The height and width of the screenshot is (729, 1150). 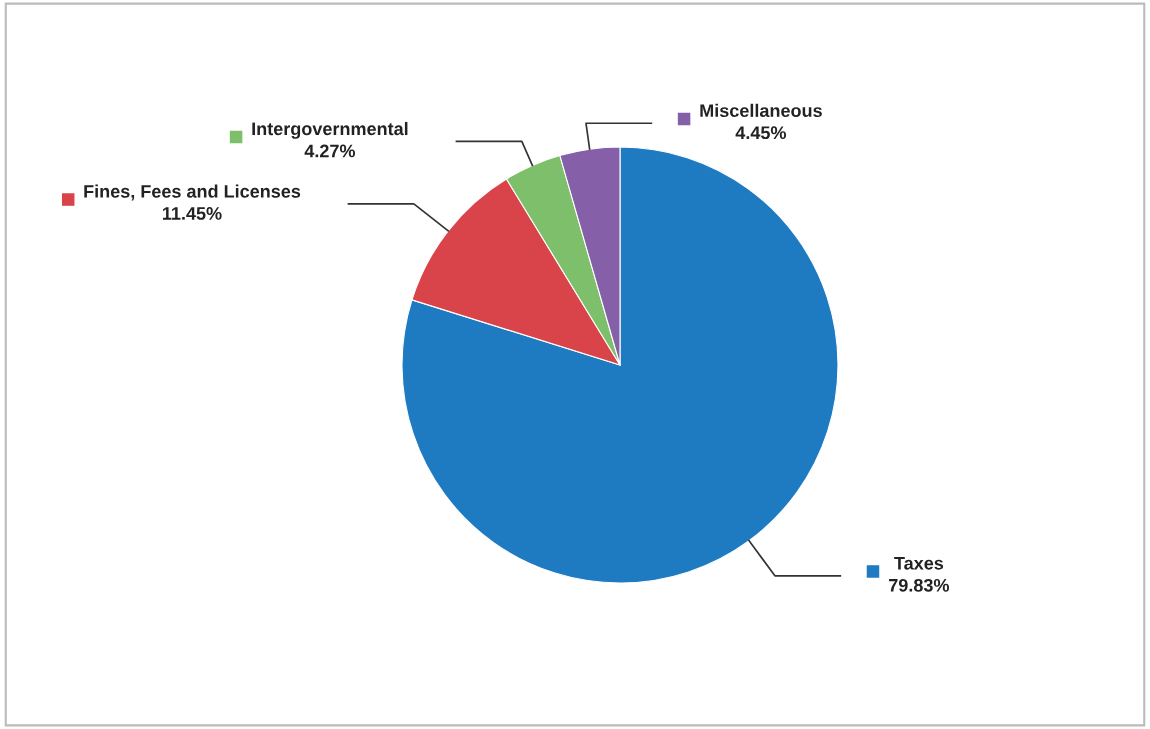 I want to click on data-label: 4.27%, so click(x=330, y=151).